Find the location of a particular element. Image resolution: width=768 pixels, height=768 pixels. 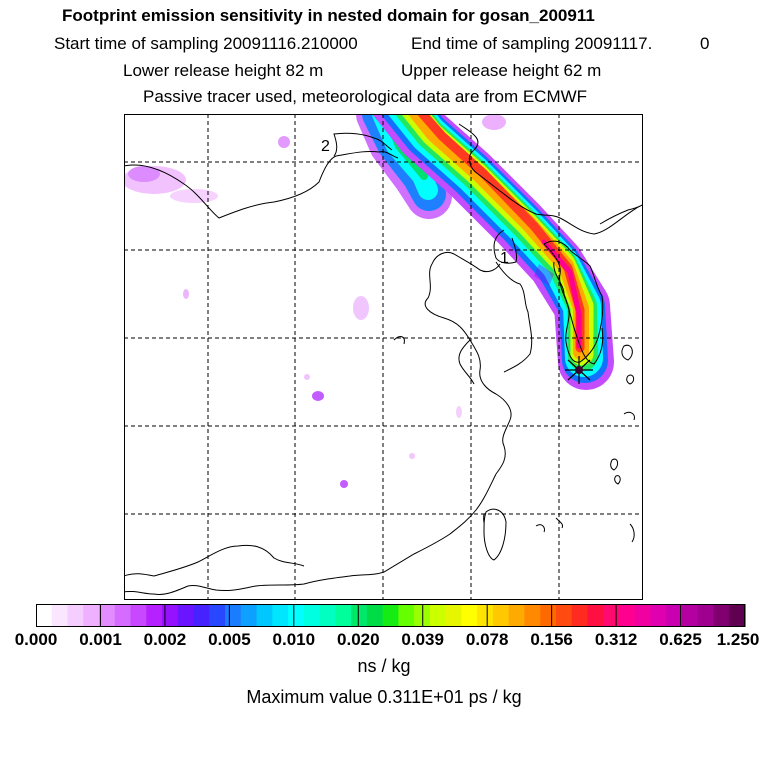

colorbar-tick-label: 0.010 is located at coordinates (294, 639).